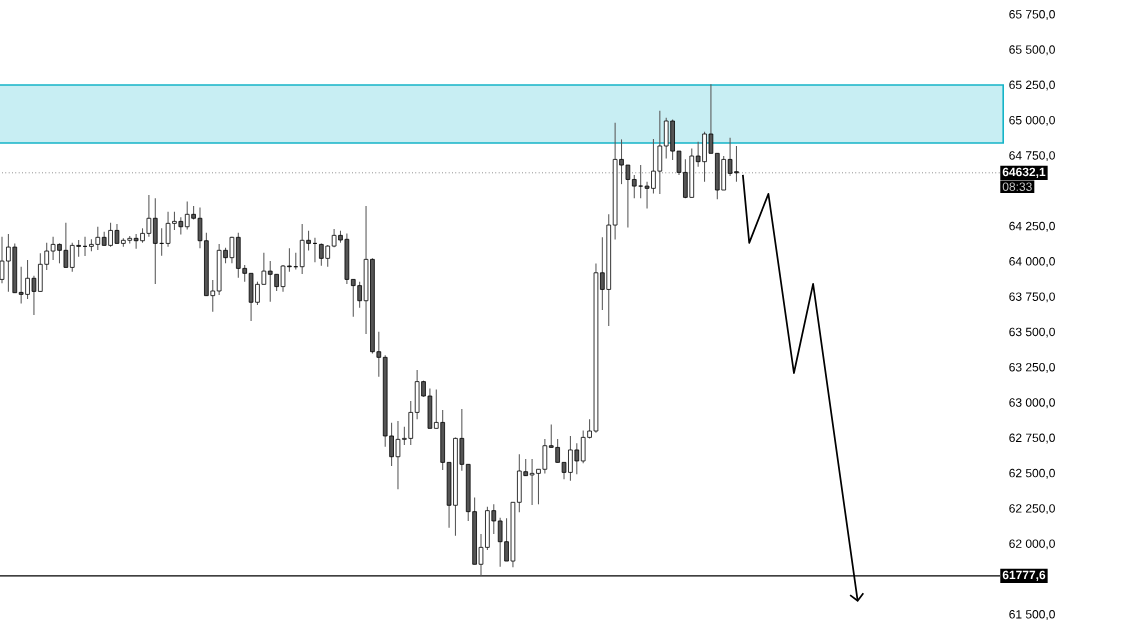  Describe the element at coordinates (1032, 120) in the screenshot. I see `y-tick-label: 65 000,0` at that location.